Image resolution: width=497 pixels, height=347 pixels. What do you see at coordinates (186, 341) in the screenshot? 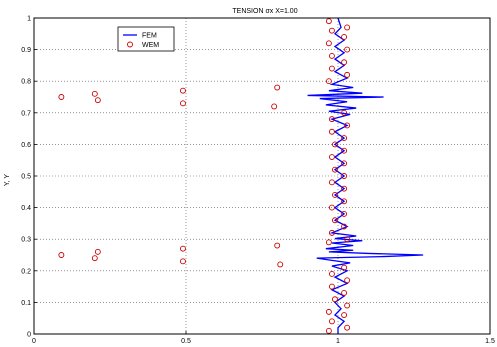
I see `x-tick-label: 0.5` at bounding box center [186, 341].